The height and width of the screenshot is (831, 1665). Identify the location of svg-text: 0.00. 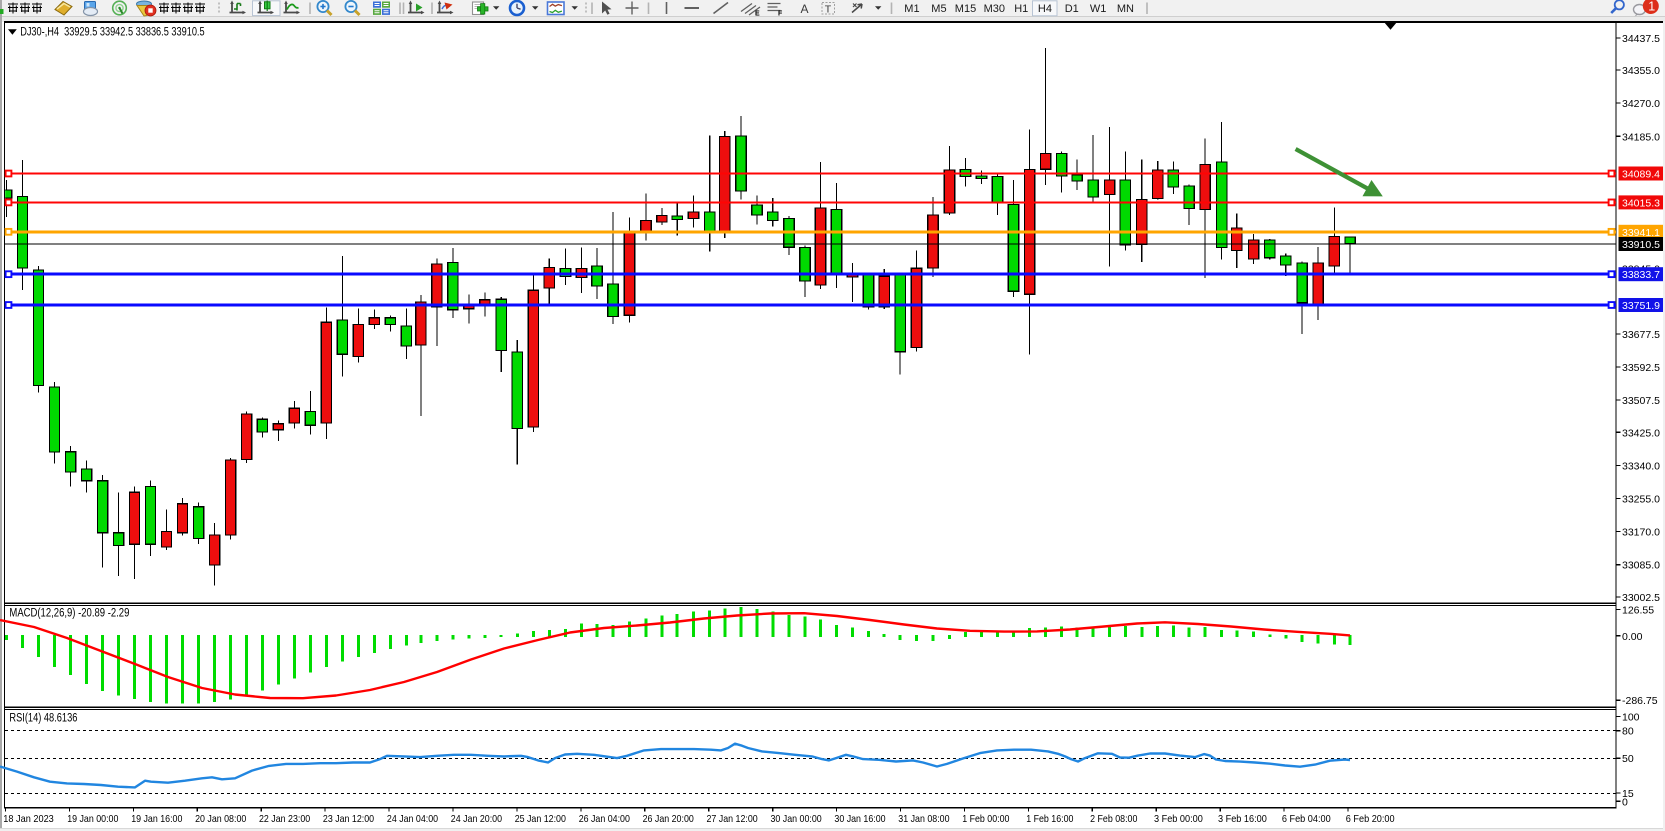
(1632, 637).